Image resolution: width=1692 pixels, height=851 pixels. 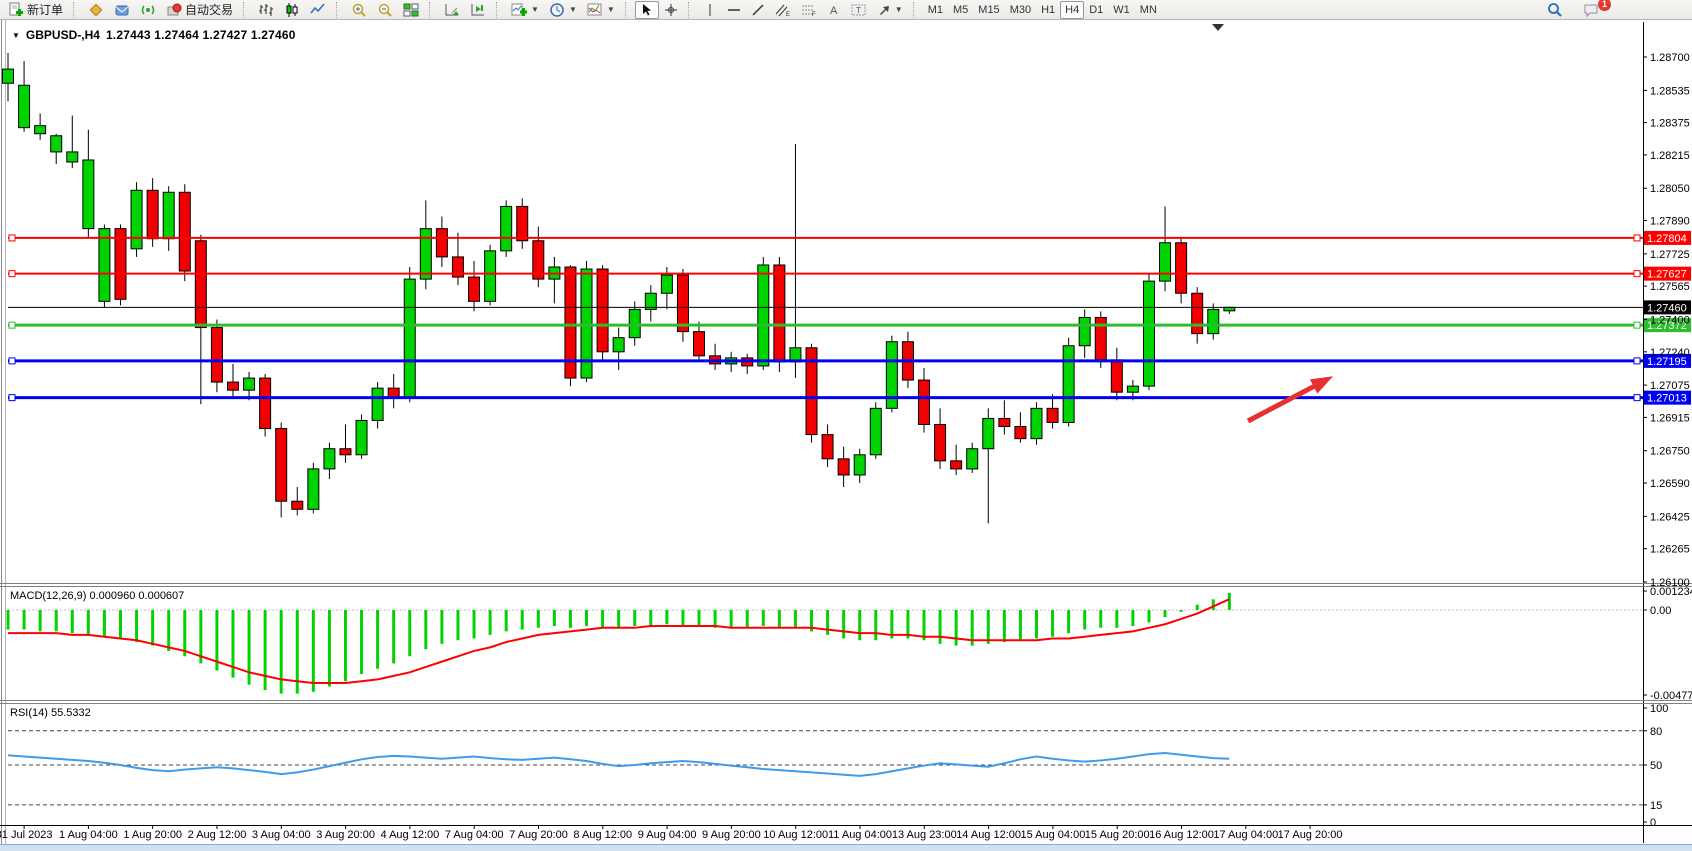 What do you see at coordinates (474, 835) in the screenshot?
I see `svg-text: 7 Aug 04:00` at bounding box center [474, 835].